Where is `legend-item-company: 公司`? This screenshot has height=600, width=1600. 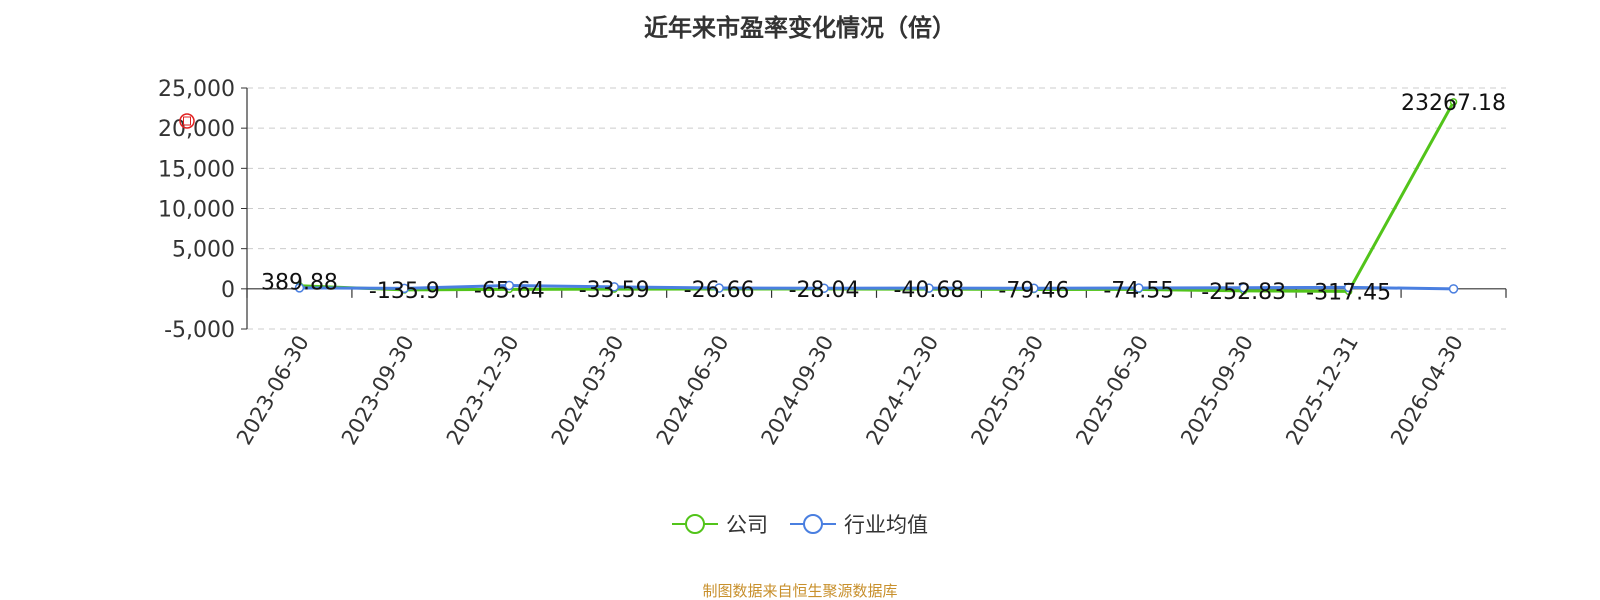 legend-item-company: 公司 is located at coordinates (720, 524).